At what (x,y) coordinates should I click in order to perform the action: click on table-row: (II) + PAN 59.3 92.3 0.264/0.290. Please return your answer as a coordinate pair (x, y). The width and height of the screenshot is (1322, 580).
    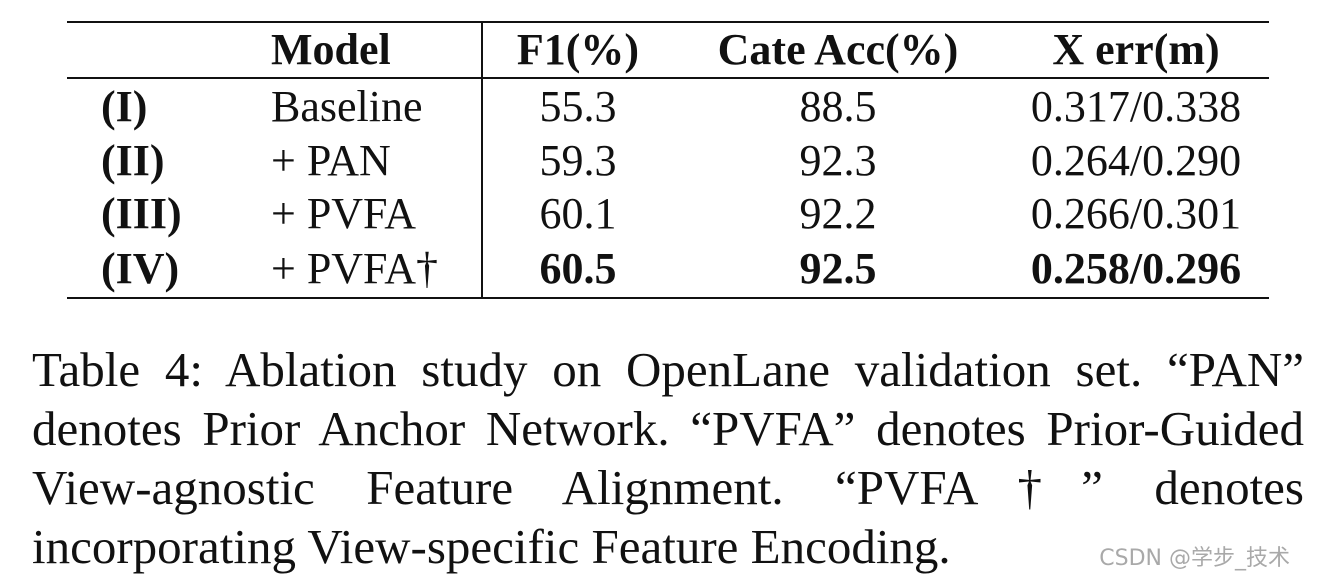
    Looking at the image, I should click on (668, 160).